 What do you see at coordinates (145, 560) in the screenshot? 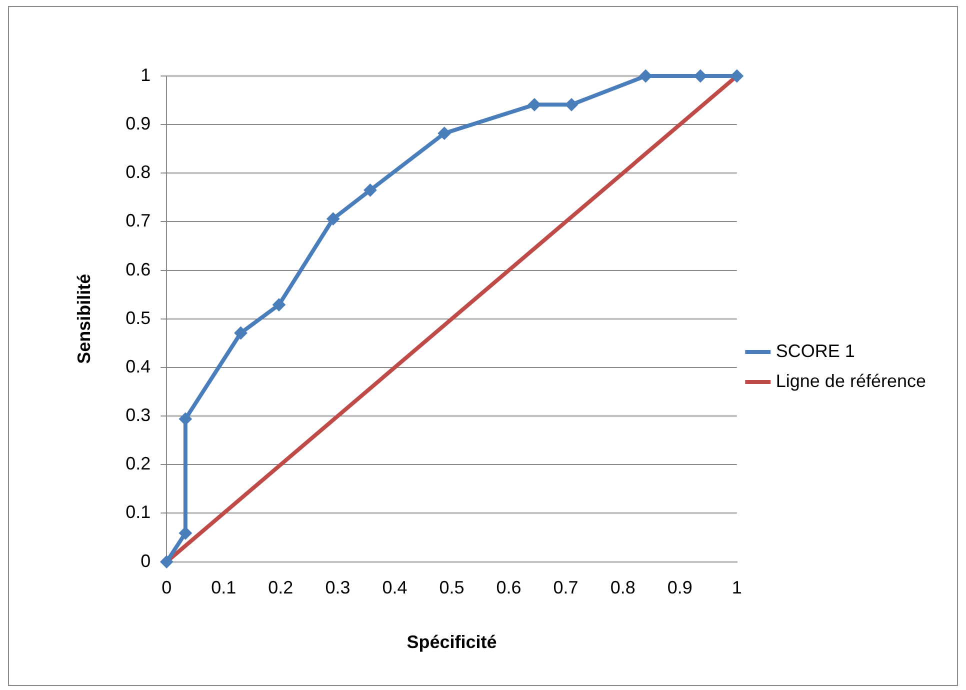
I see `y-tick-label: 0` at bounding box center [145, 560].